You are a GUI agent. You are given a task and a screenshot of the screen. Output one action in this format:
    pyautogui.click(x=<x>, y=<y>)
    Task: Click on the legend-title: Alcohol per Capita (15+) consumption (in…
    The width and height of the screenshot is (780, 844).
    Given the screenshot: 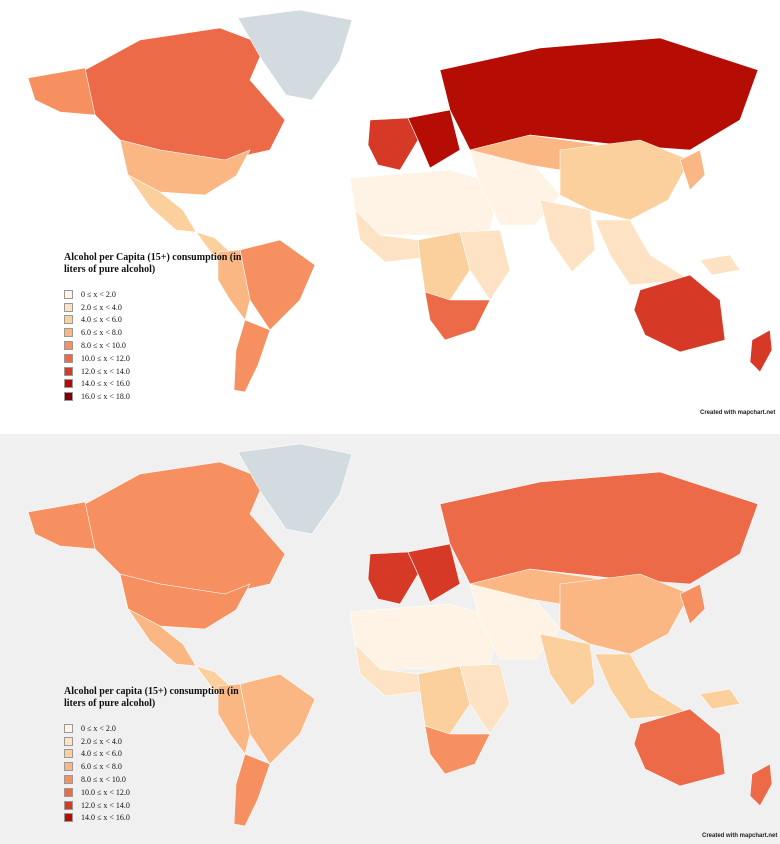 What is the action you would take?
    pyautogui.click(x=153, y=263)
    